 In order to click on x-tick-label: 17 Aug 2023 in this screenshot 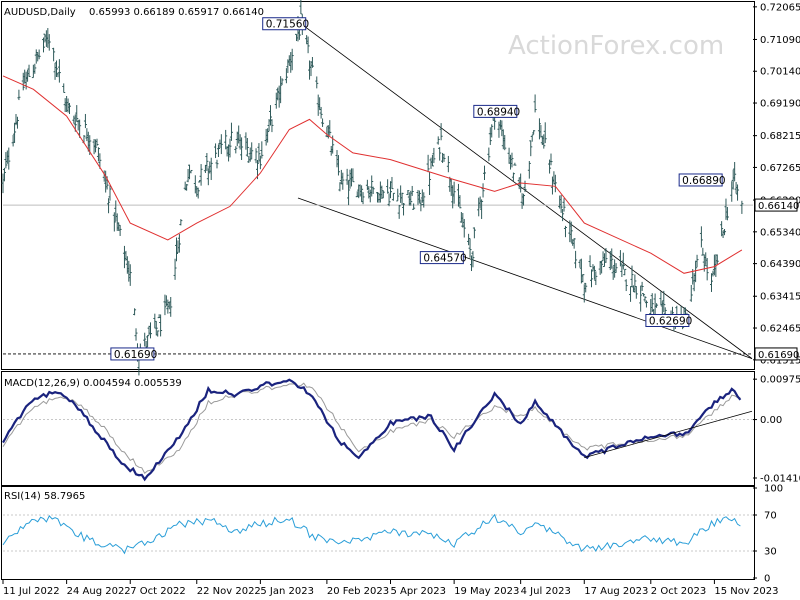, I will do `click(616, 591)`.